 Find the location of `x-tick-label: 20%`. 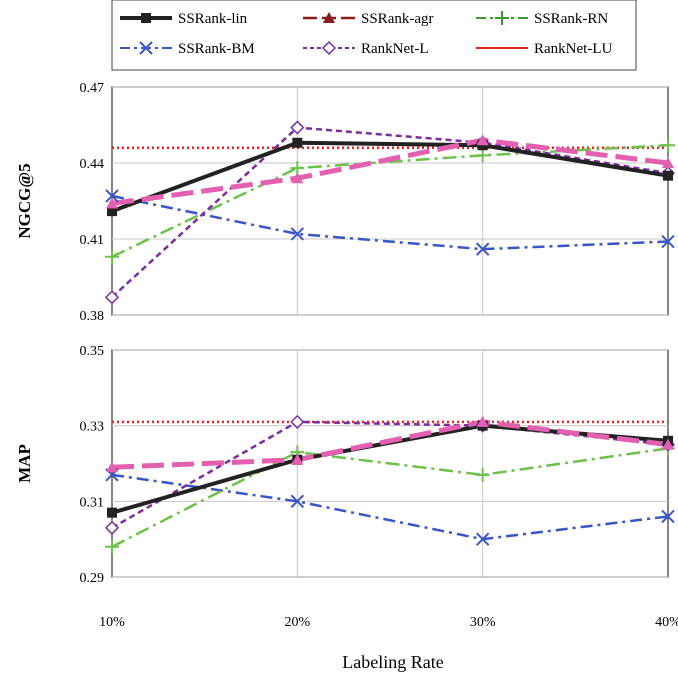

x-tick-label: 20% is located at coordinates (297, 622).